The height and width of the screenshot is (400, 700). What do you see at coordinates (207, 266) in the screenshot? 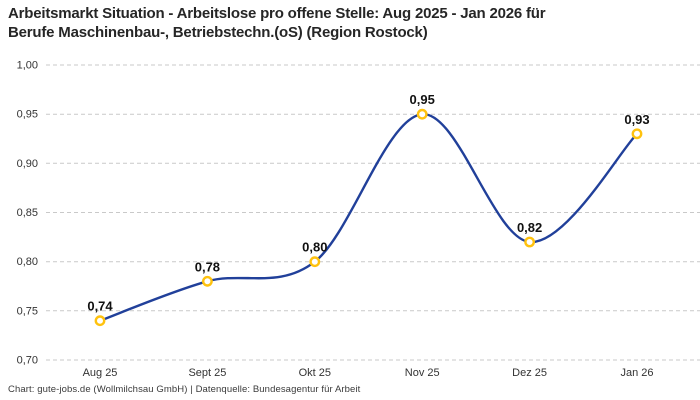
I see `data-point-label: 0,78` at bounding box center [207, 266].